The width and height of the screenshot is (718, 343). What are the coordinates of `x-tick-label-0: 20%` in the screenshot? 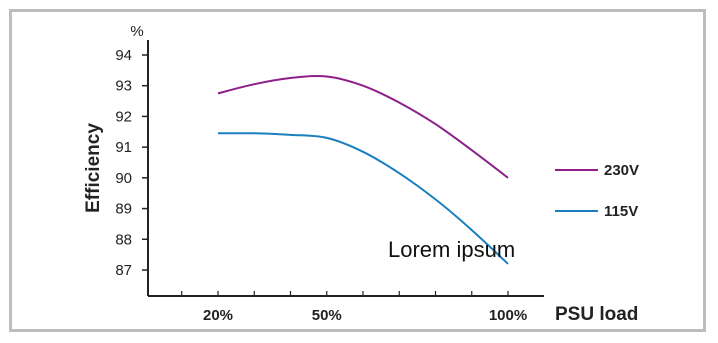 It's located at (218, 315).